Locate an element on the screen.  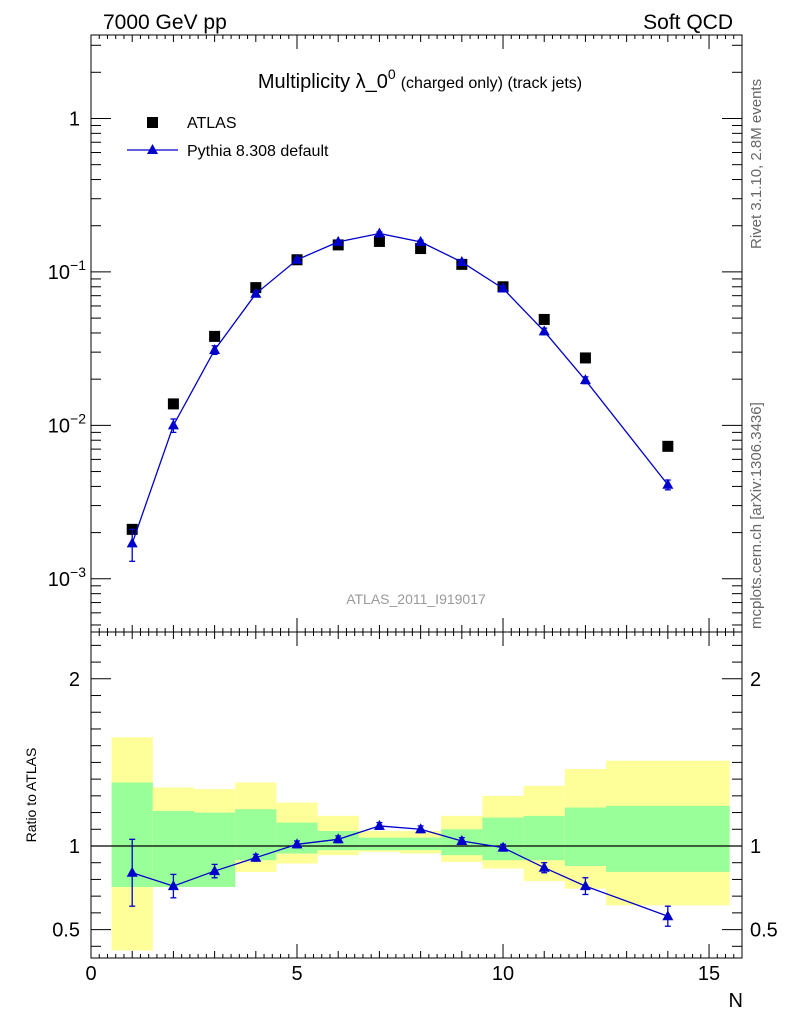
ratio-y-tick-label: 0.5 is located at coordinates (66, 931).